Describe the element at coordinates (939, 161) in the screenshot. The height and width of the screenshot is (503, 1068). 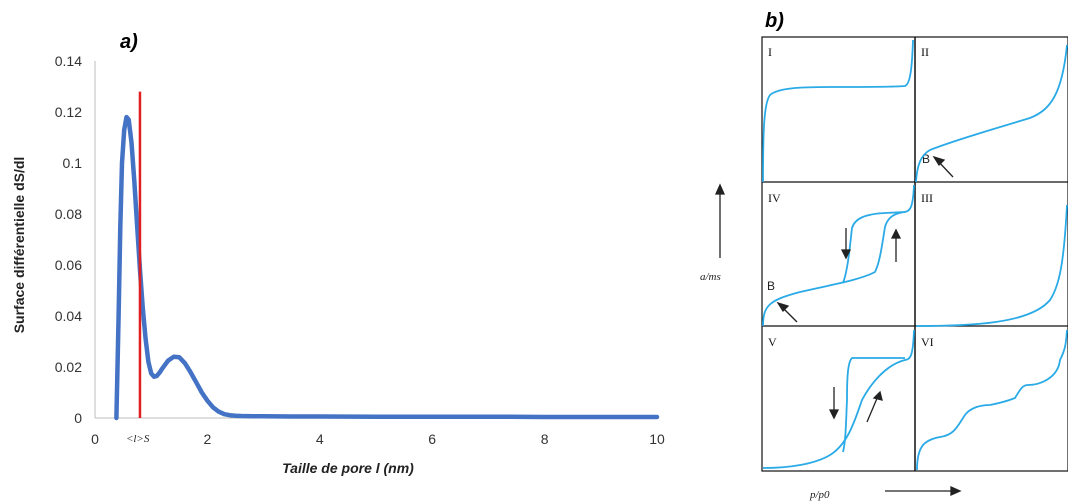
I see `arrow-II-head` at that location.